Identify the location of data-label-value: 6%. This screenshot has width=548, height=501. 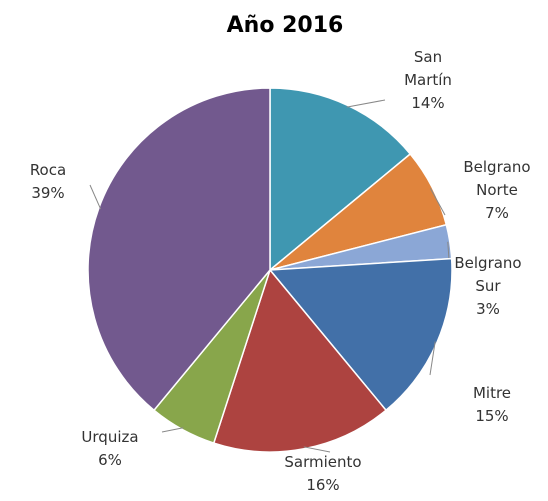
(110, 460).